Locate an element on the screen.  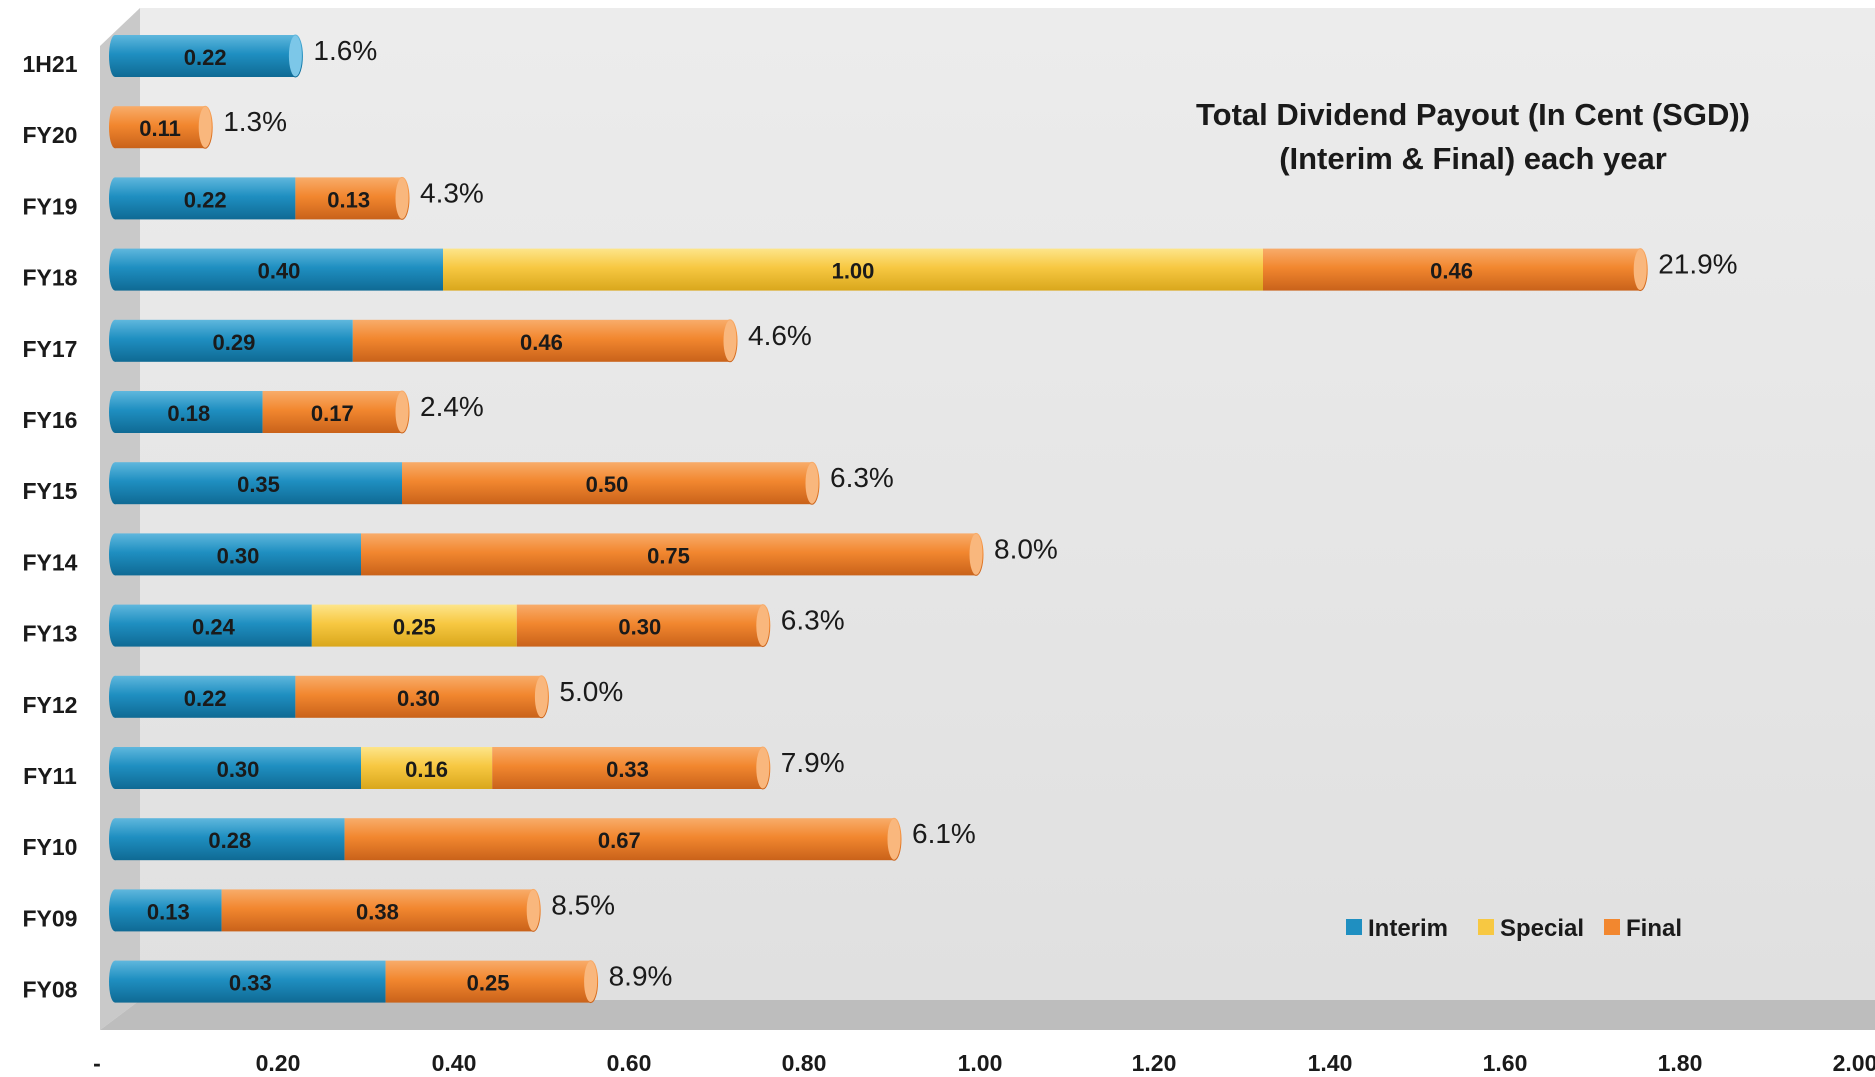
bar-end-cap-fy13 is located at coordinates (763, 626).